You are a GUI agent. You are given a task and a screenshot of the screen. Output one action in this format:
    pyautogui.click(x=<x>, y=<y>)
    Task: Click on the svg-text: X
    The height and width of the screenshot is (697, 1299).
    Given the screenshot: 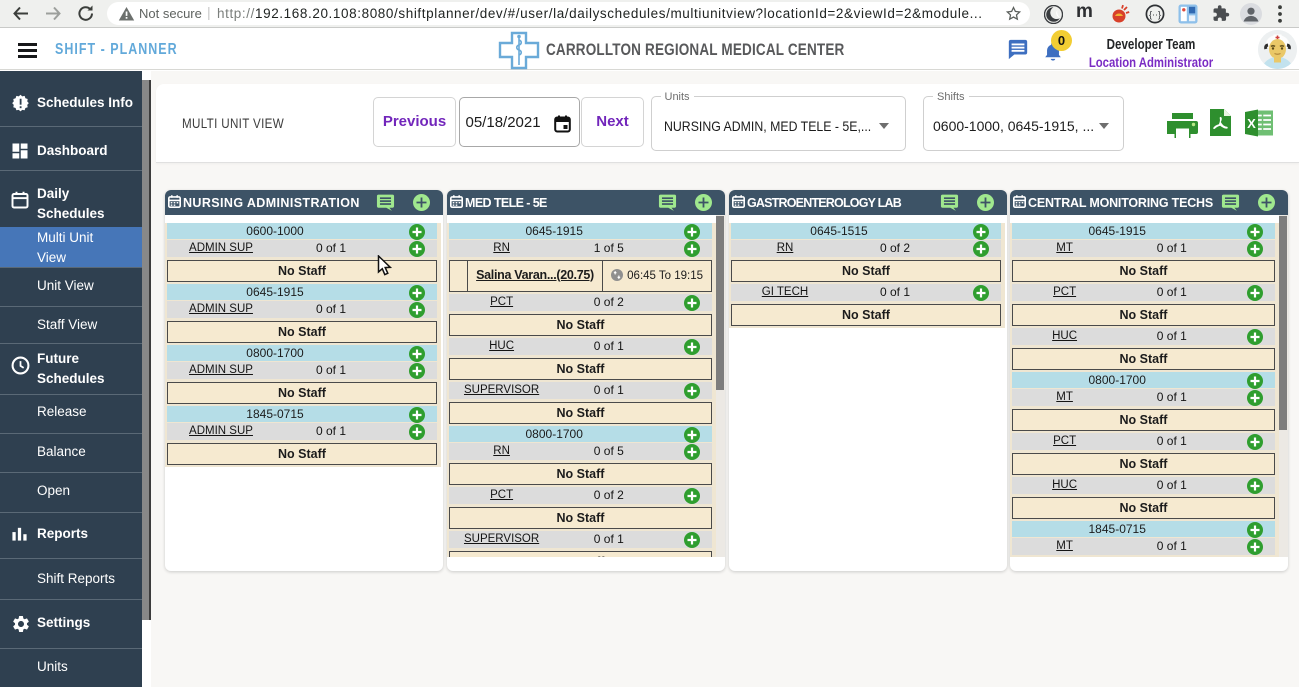 What is the action you would take?
    pyautogui.click(x=1251, y=123)
    